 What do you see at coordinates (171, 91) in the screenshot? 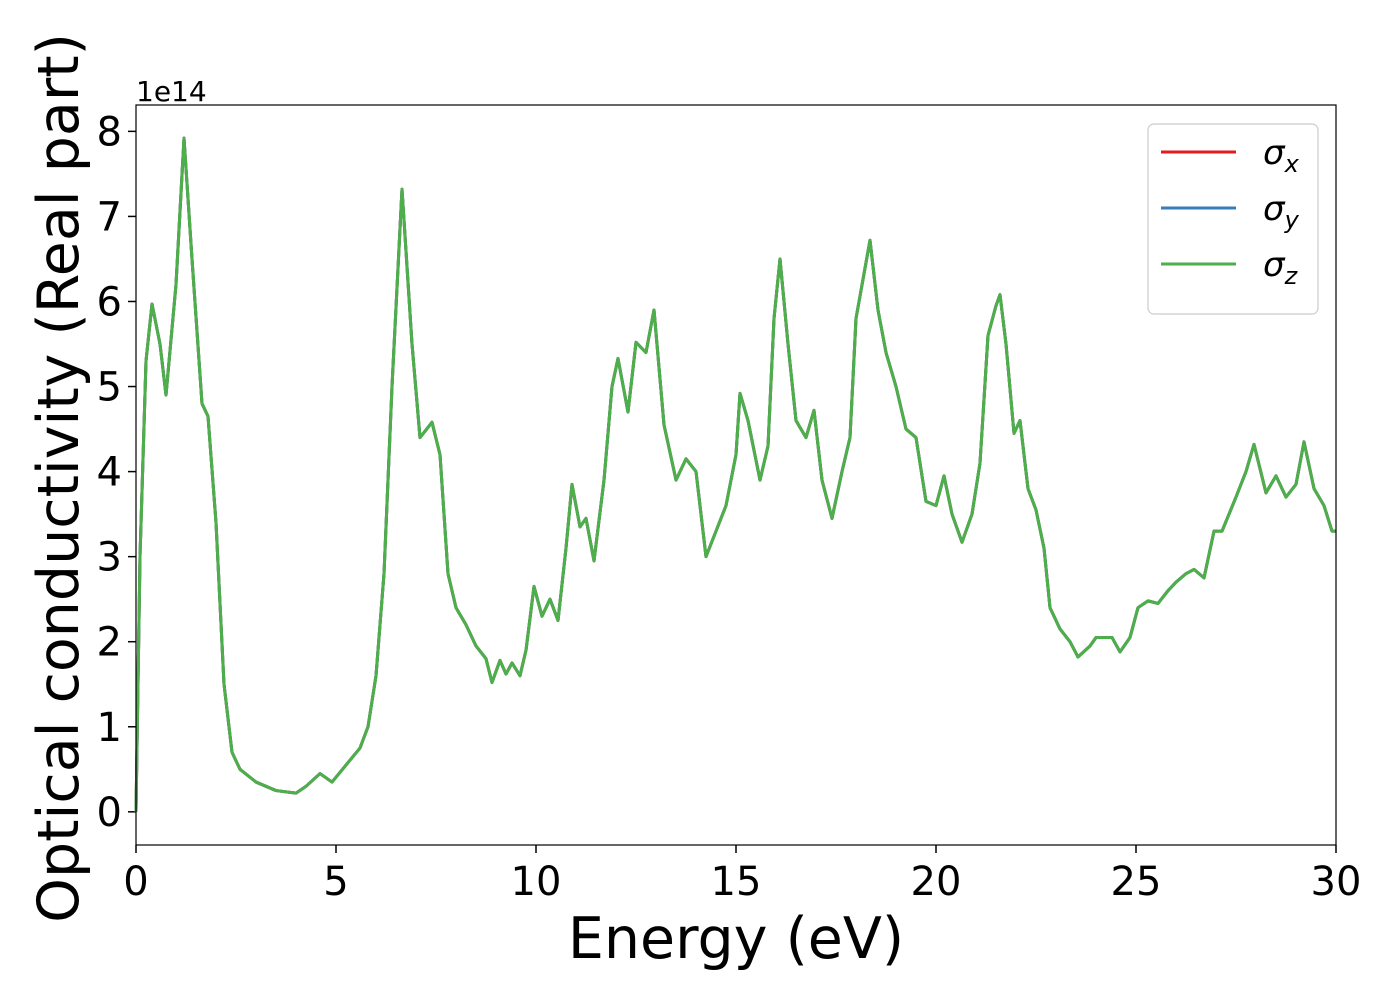
I see `y-offset-label: 1e14` at bounding box center [171, 91].